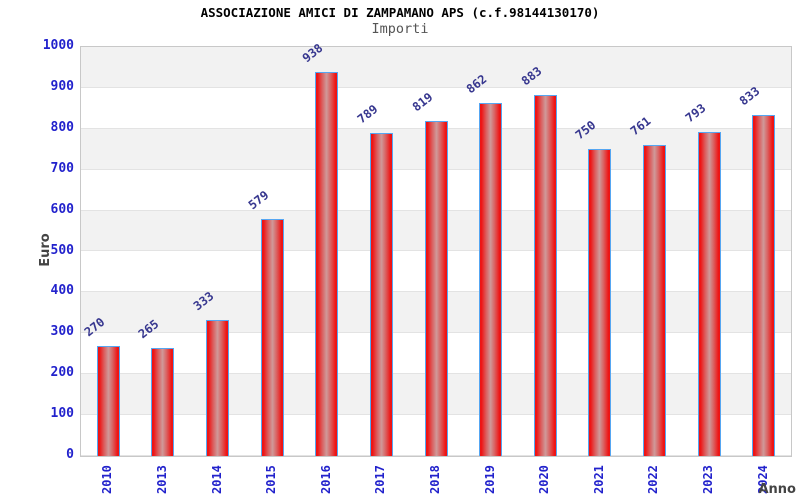  What do you see at coordinates (654, 300) in the screenshot?
I see `bar-2022` at bounding box center [654, 300].